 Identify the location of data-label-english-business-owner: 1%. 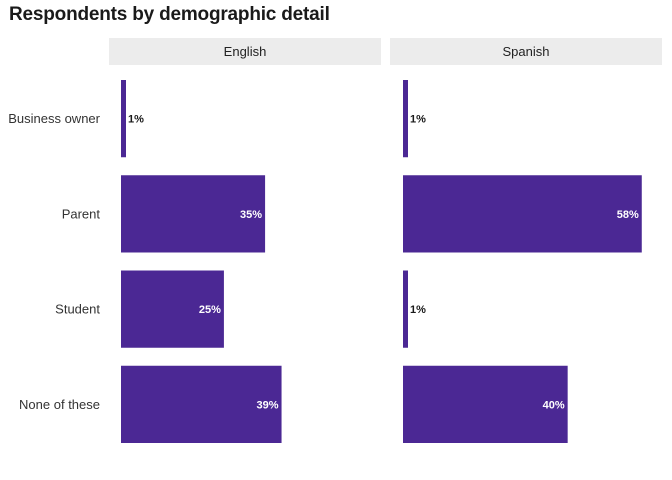
(136, 120).